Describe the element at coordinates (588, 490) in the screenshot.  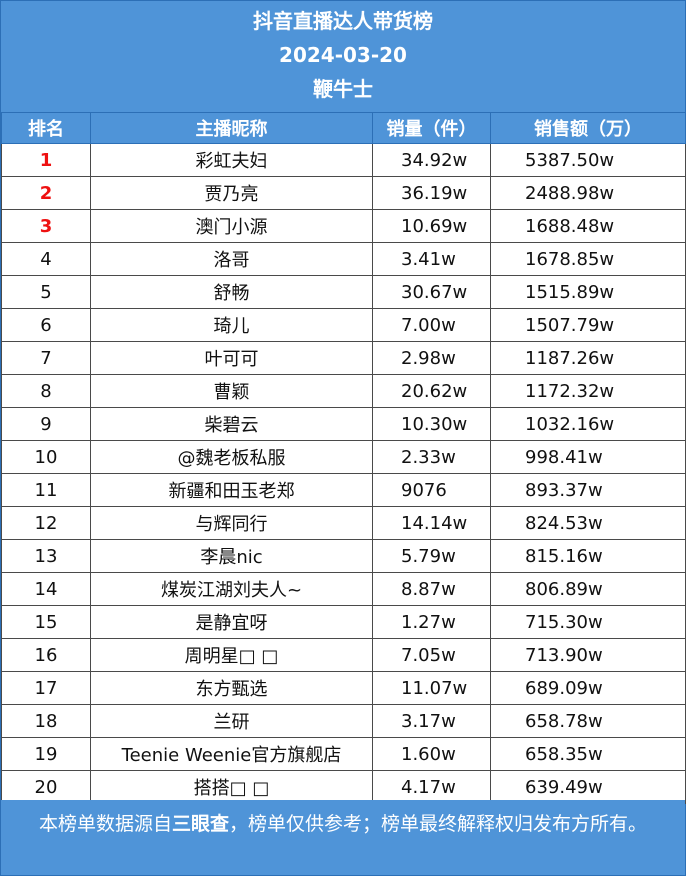
I see `amount-cell: 893.37w` at that location.